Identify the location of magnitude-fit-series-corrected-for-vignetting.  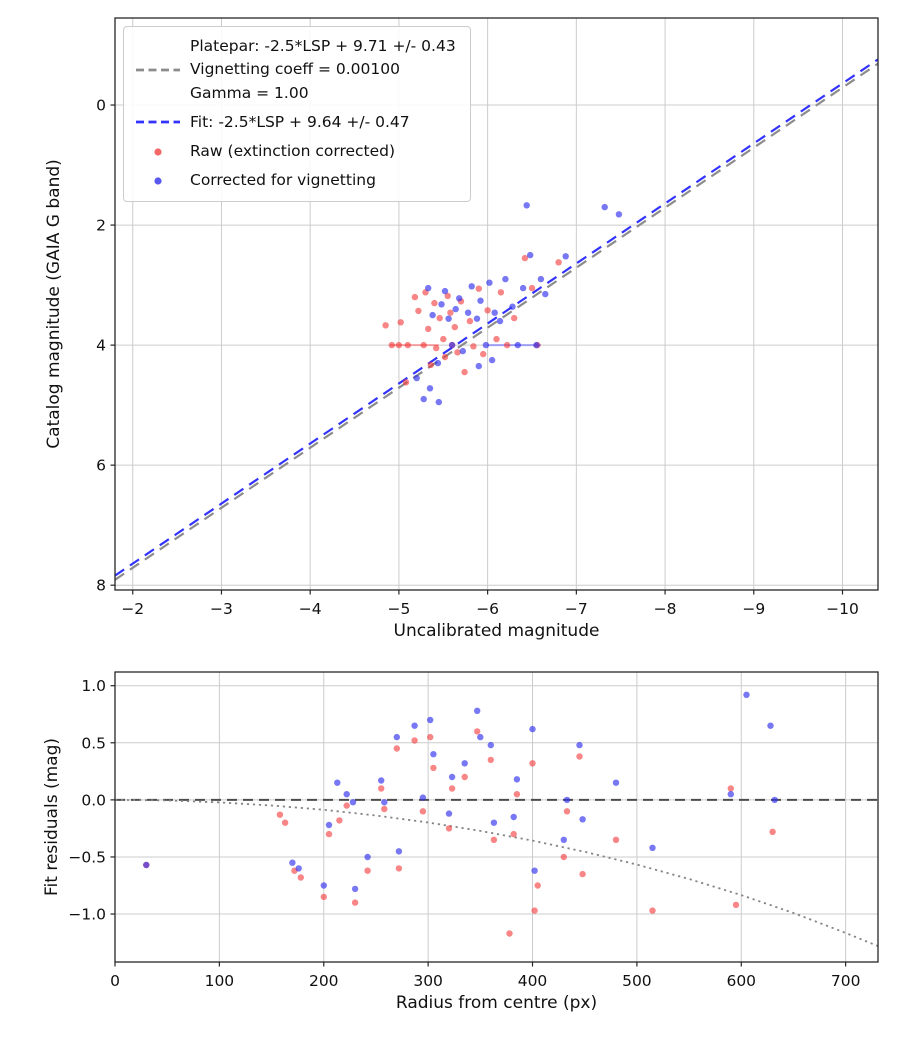
(518, 304).